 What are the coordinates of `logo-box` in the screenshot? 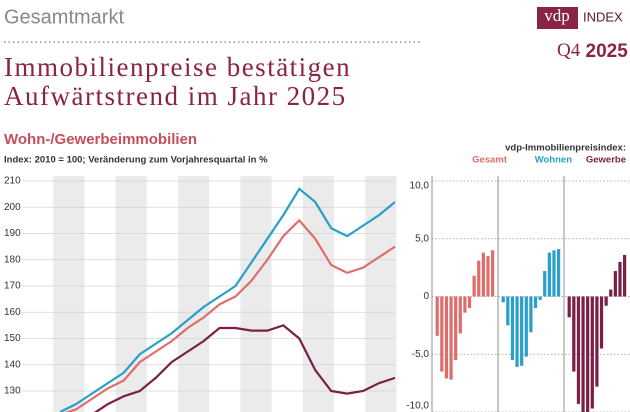 It's located at (557, 18).